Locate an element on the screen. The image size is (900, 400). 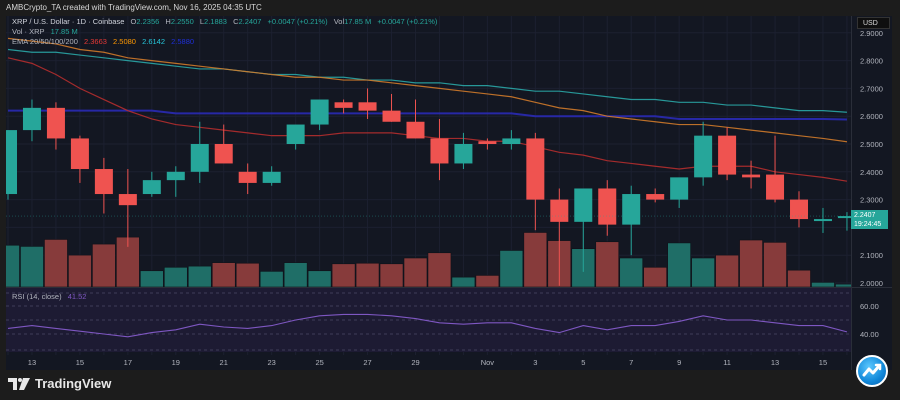
time-axis-label: 29 is located at coordinates (415, 362).